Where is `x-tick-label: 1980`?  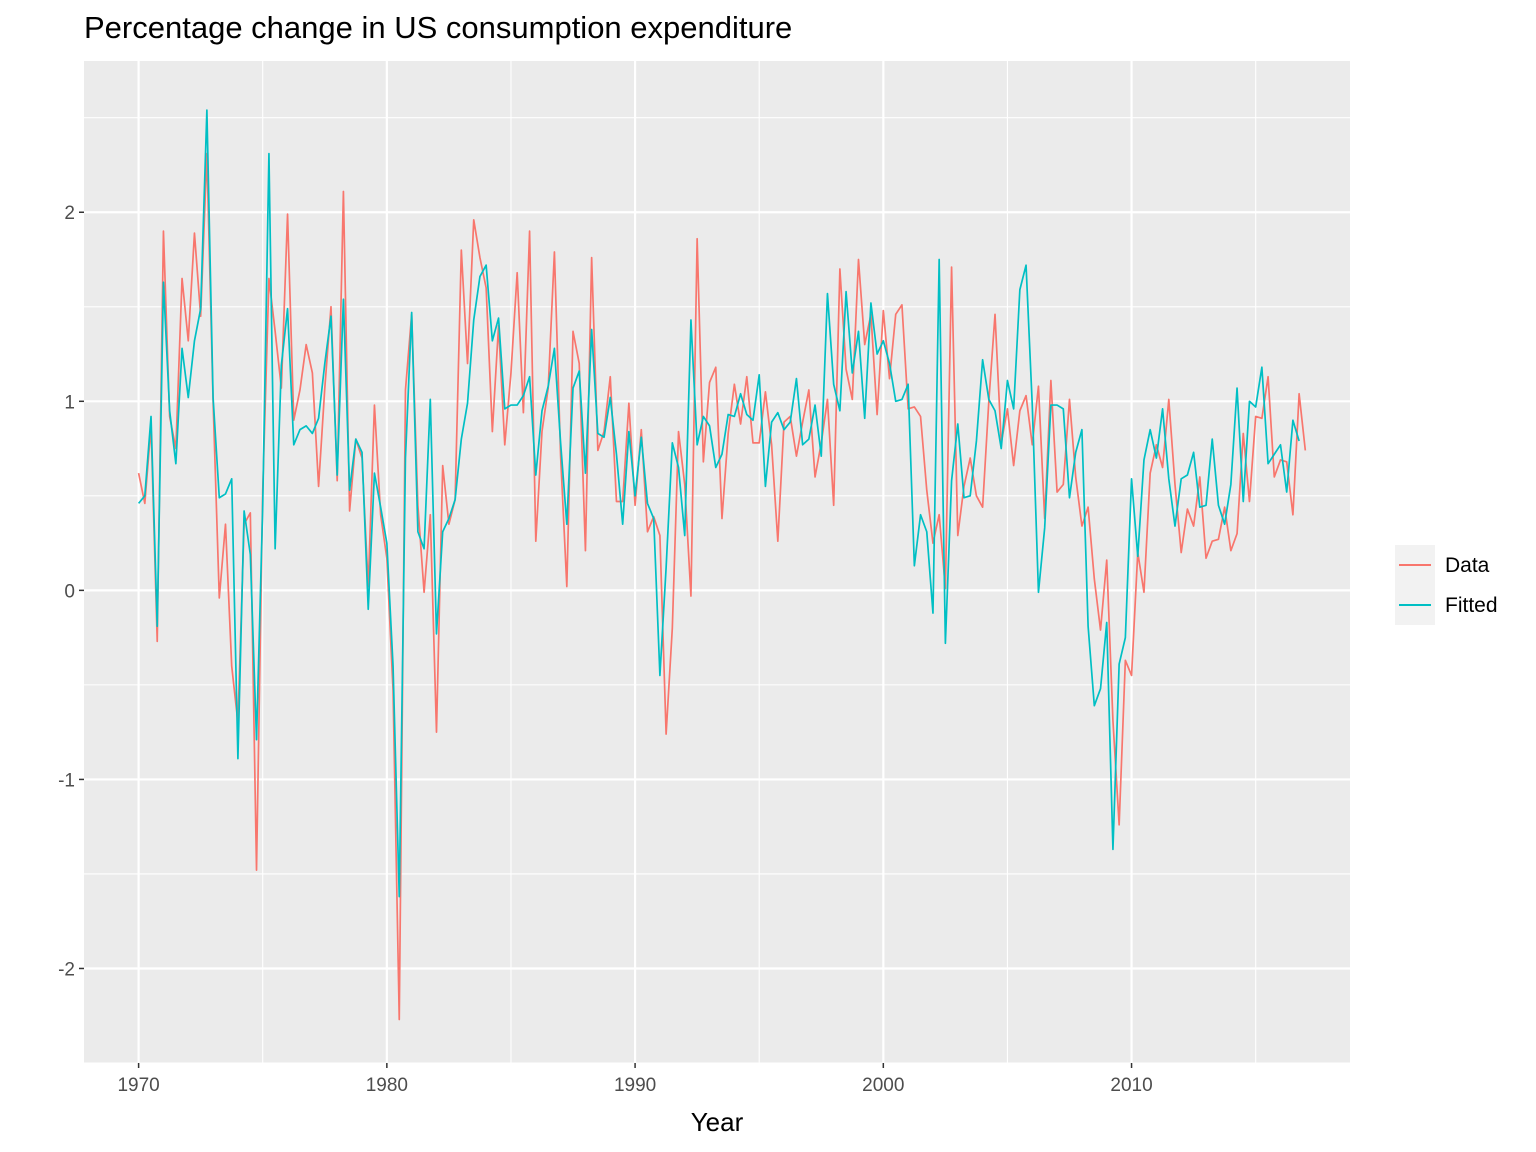 x-tick-label: 1980 is located at coordinates (387, 1085).